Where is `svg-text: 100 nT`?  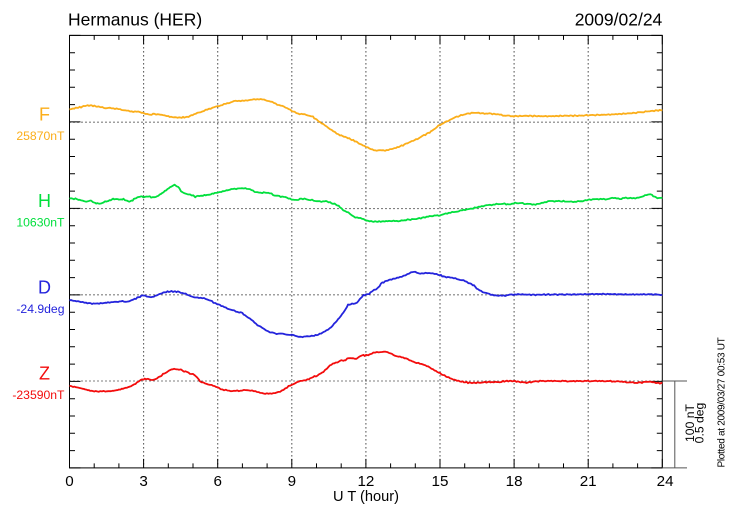 svg-text: 100 nT is located at coordinates (690, 422).